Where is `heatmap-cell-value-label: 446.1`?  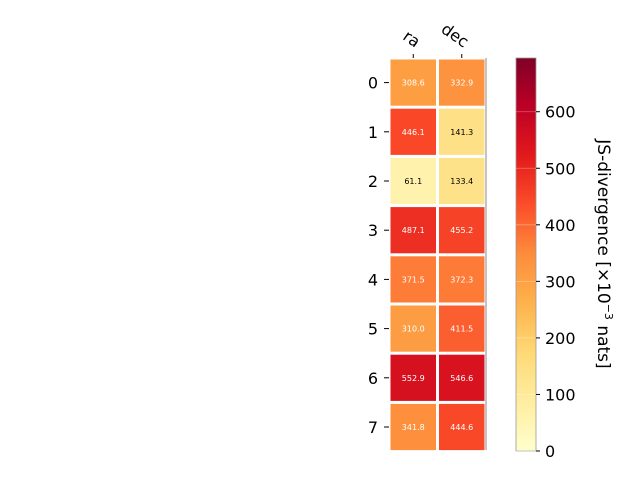
heatmap-cell-value-label: 446.1 is located at coordinates (413, 132).